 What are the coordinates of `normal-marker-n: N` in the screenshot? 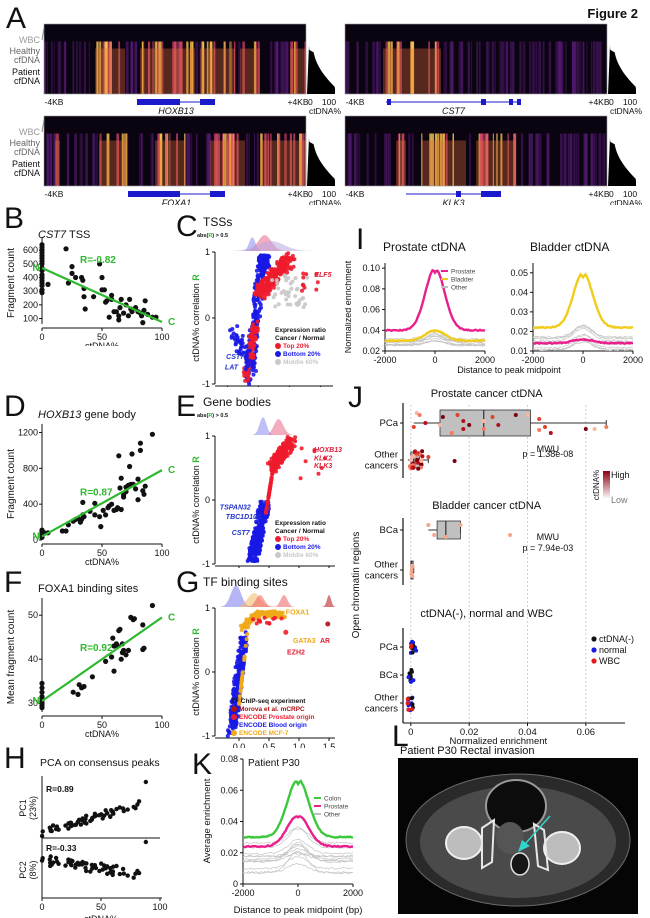 It's located at (35, 536).